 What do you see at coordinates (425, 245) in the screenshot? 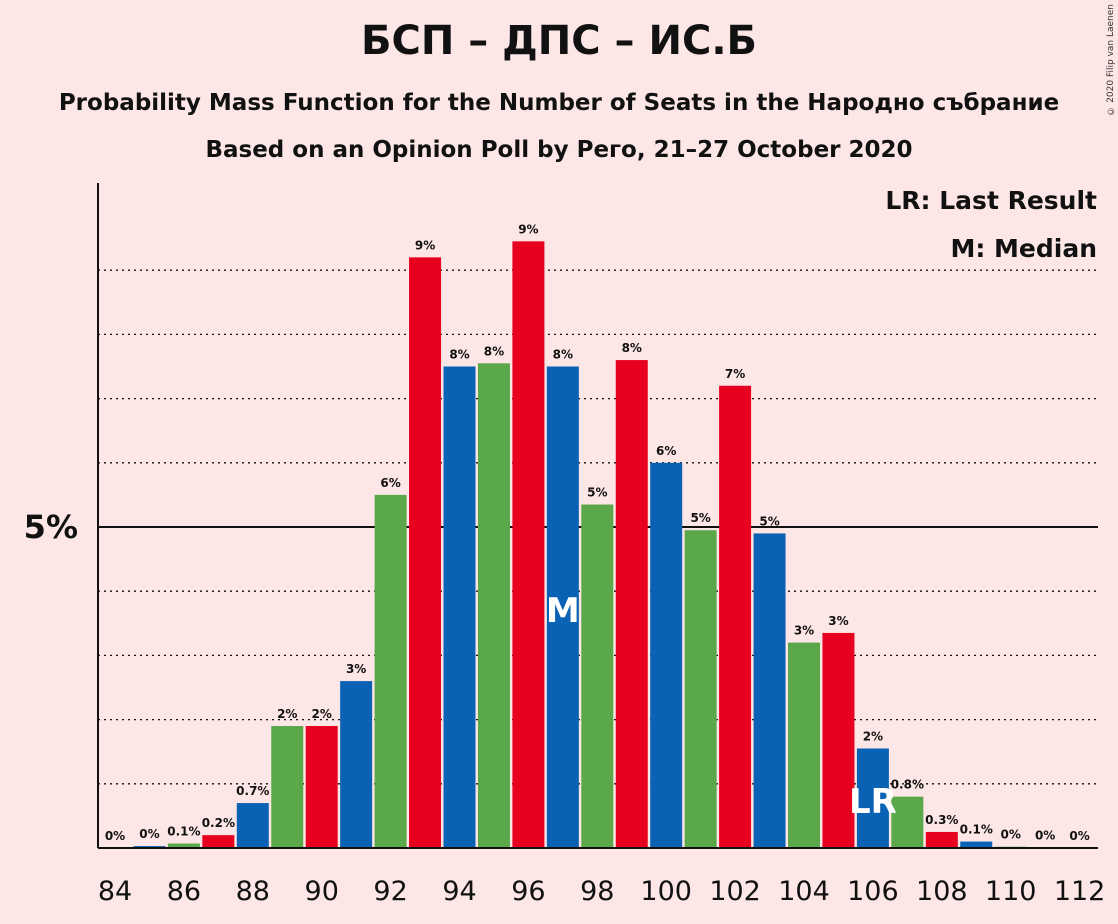
I see `data-label-seat-93: 9%` at bounding box center [425, 245].